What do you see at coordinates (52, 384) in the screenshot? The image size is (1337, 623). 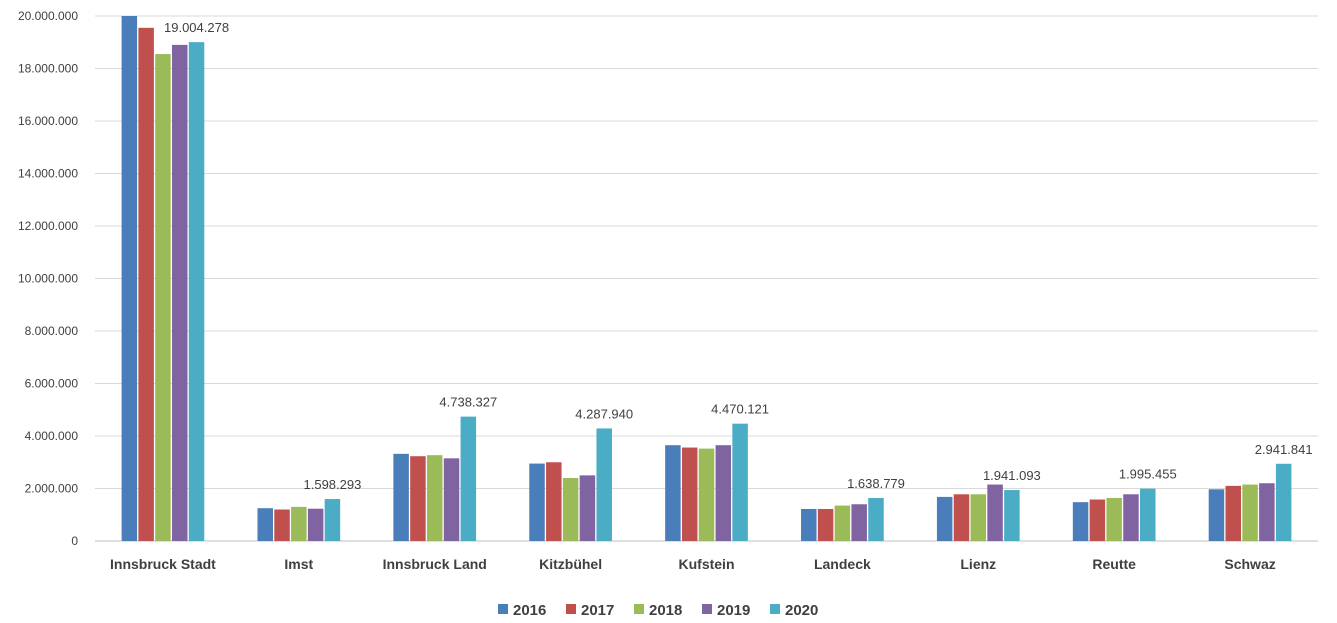 I see `y-tick-label: 6.000.000` at bounding box center [52, 384].